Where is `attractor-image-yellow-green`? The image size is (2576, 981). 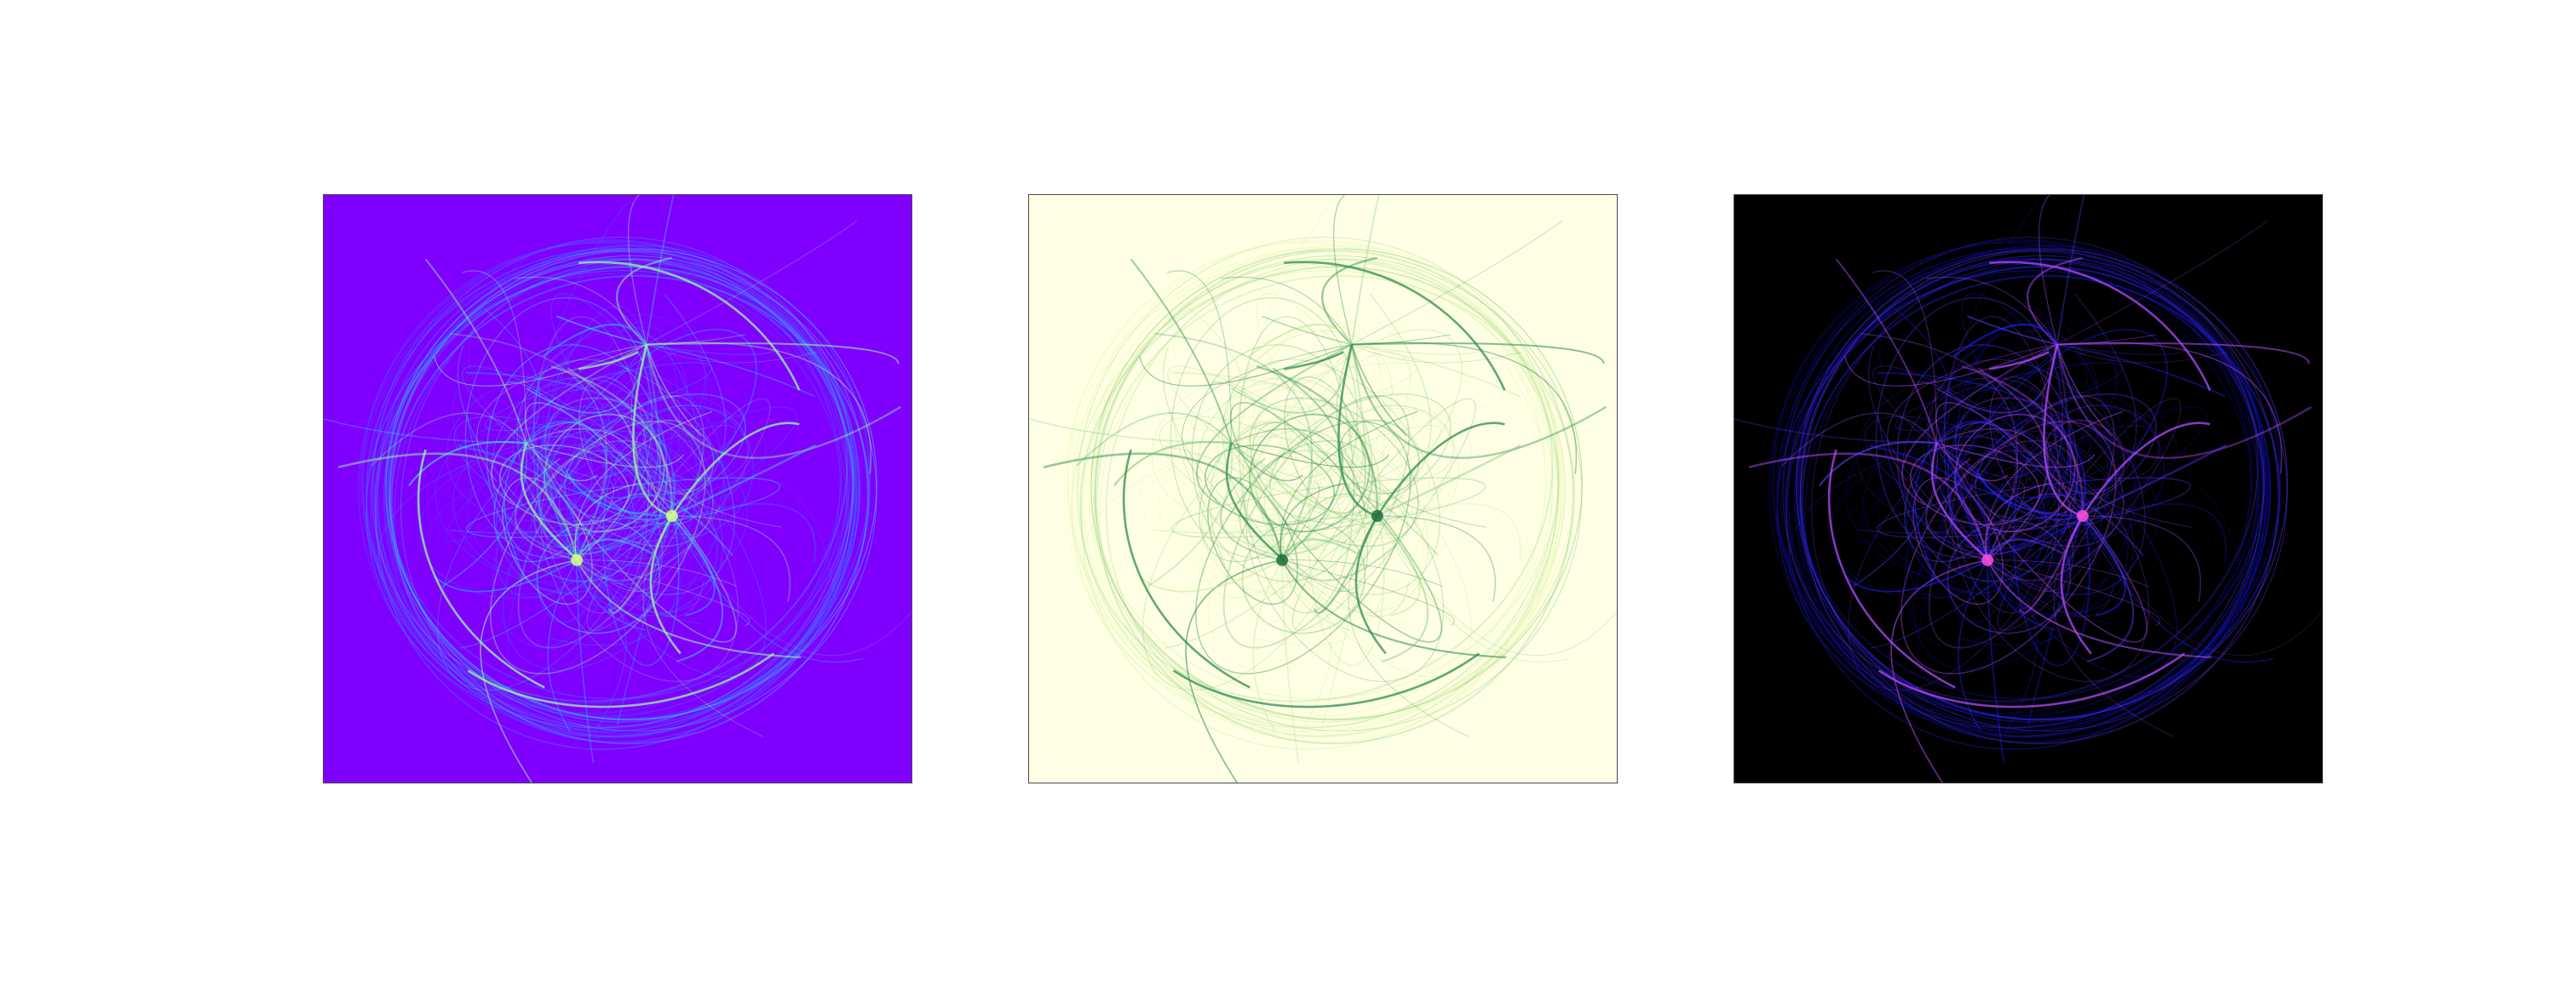 attractor-image-yellow-green is located at coordinates (1323, 489).